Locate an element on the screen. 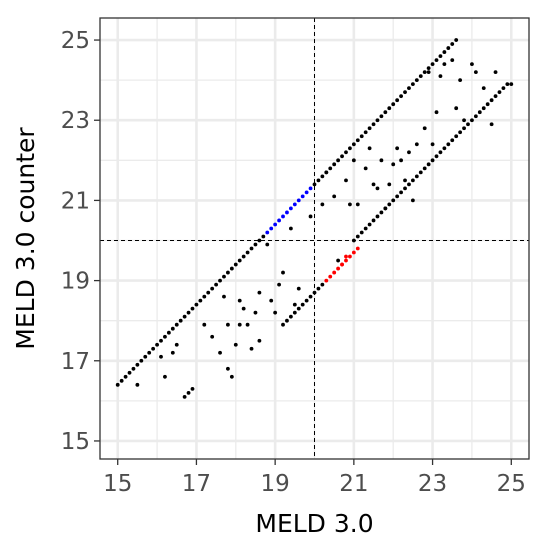  y-tick-label: 25 is located at coordinates (75, 41).